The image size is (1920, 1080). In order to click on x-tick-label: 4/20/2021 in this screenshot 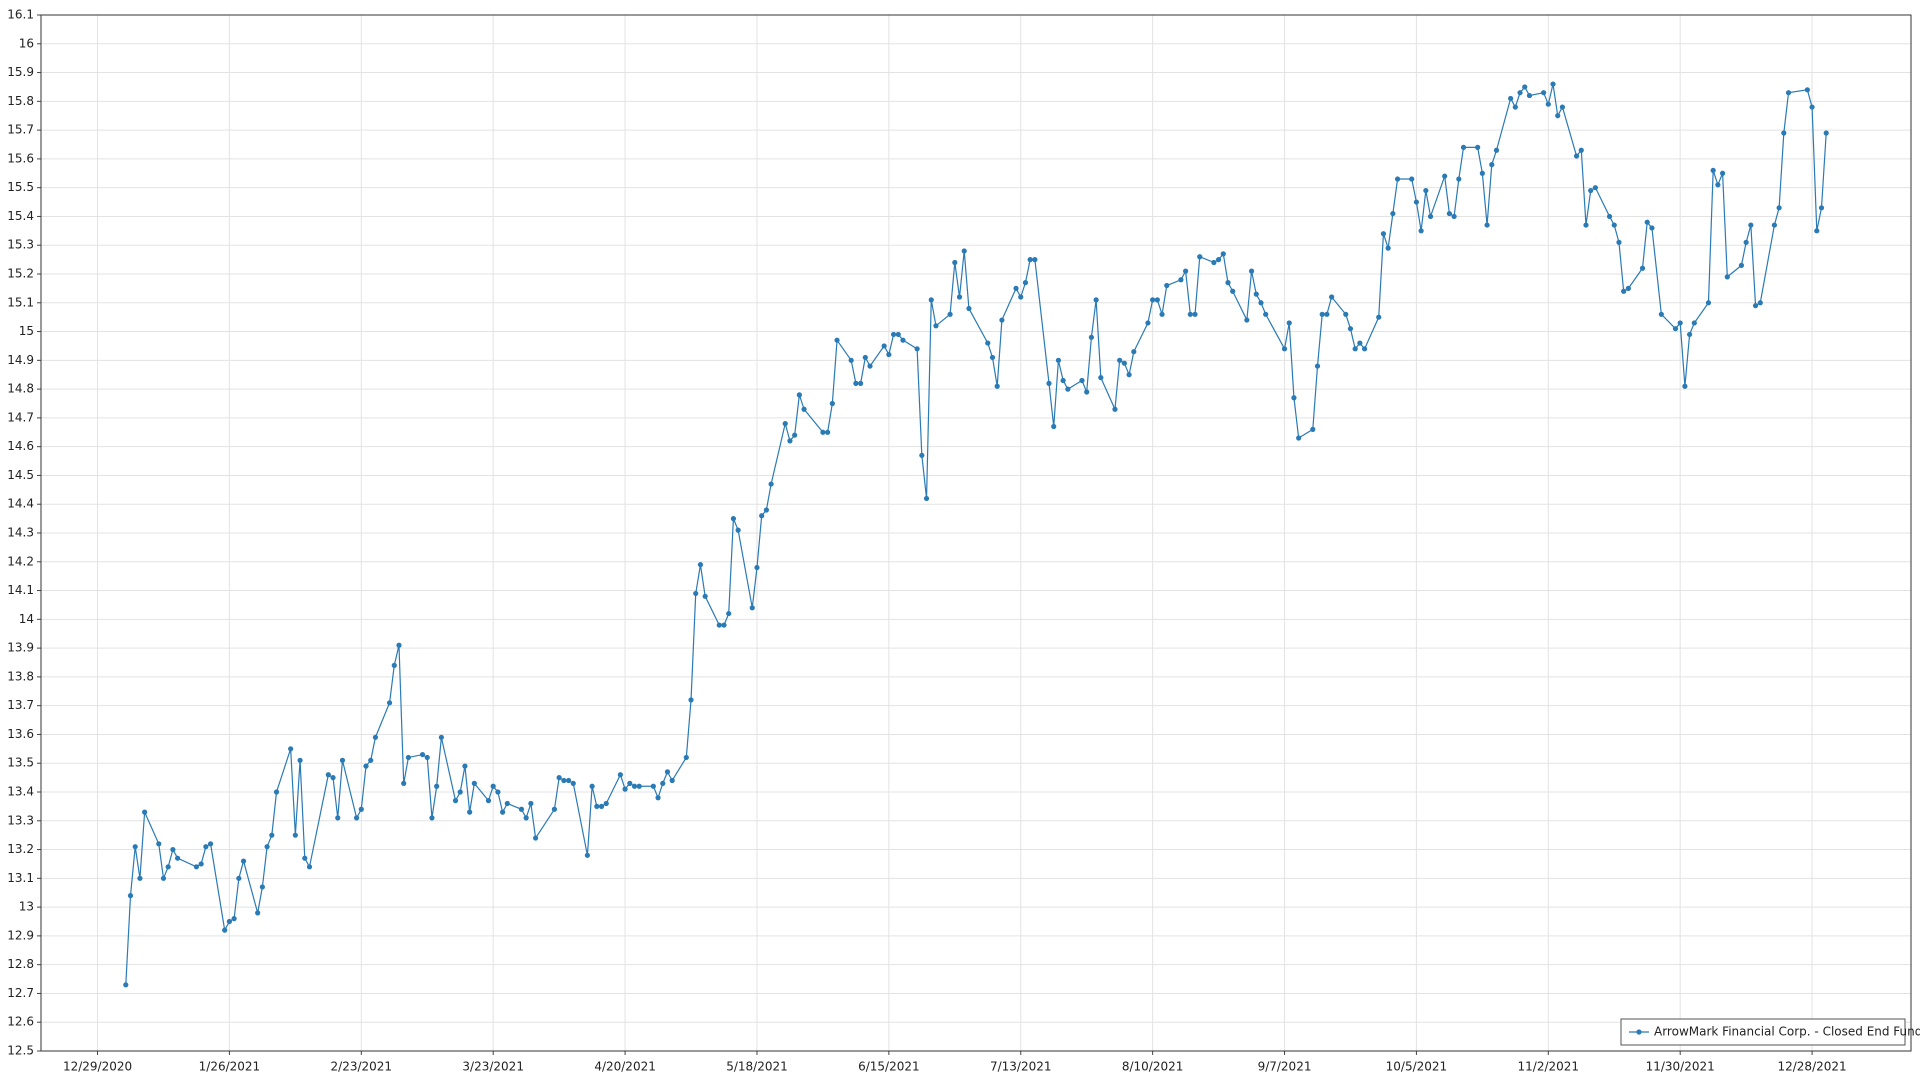, I will do `click(625, 1067)`.